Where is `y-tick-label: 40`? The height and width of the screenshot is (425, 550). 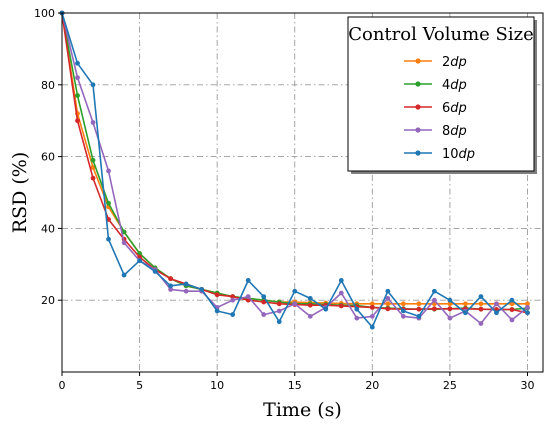
y-tick-label: 40 is located at coordinates (48, 228).